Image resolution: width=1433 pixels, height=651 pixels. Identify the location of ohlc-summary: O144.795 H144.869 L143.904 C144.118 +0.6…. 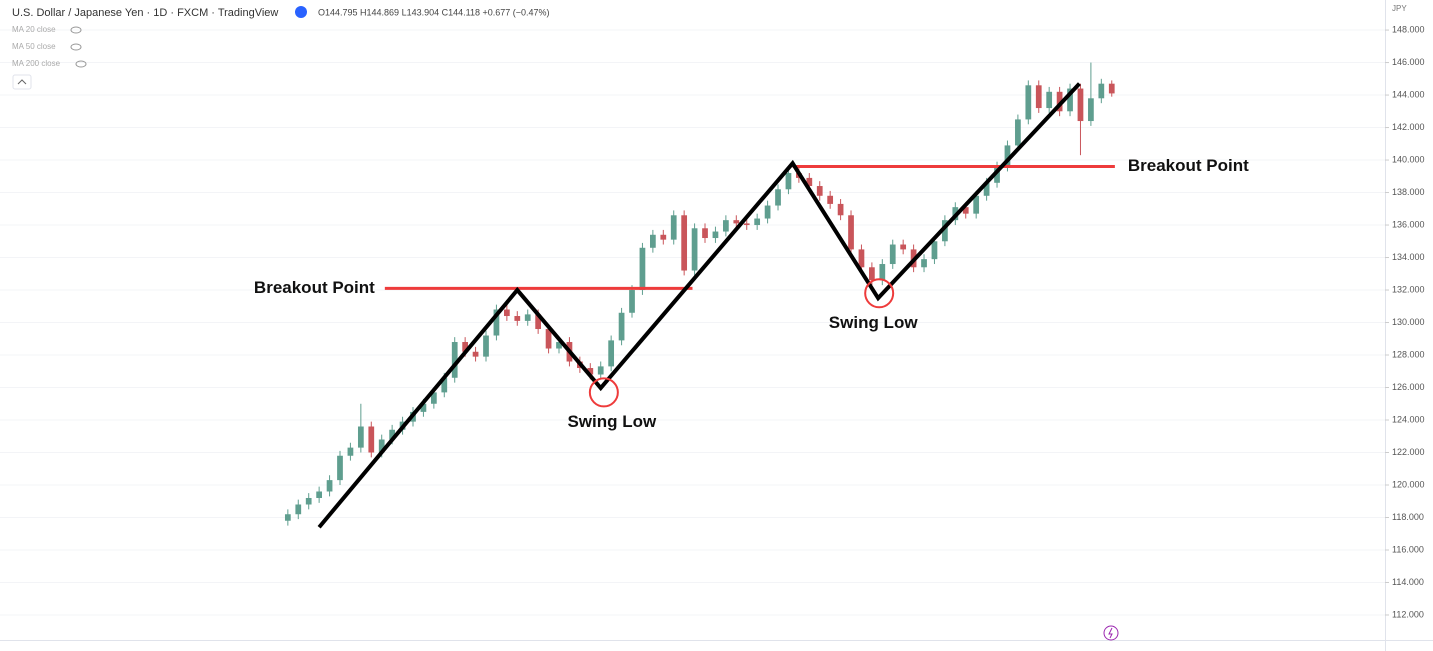
(434, 12).